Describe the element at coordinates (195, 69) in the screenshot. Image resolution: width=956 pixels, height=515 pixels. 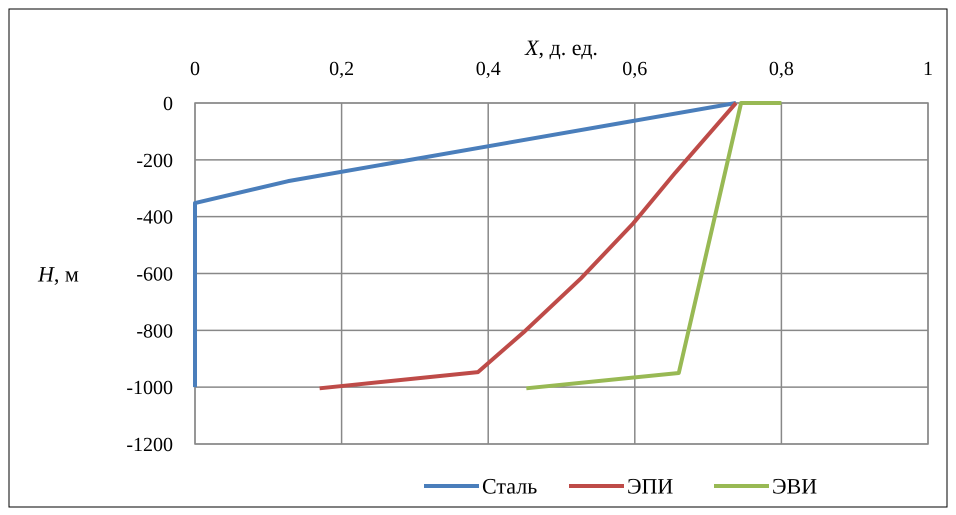
I see `x-tick-label: 0` at that location.